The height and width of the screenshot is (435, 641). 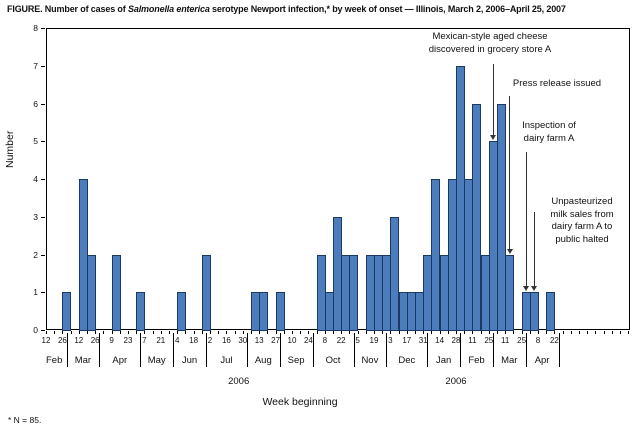 I want to click on annotation-text-line: public halted, so click(x=582, y=239).